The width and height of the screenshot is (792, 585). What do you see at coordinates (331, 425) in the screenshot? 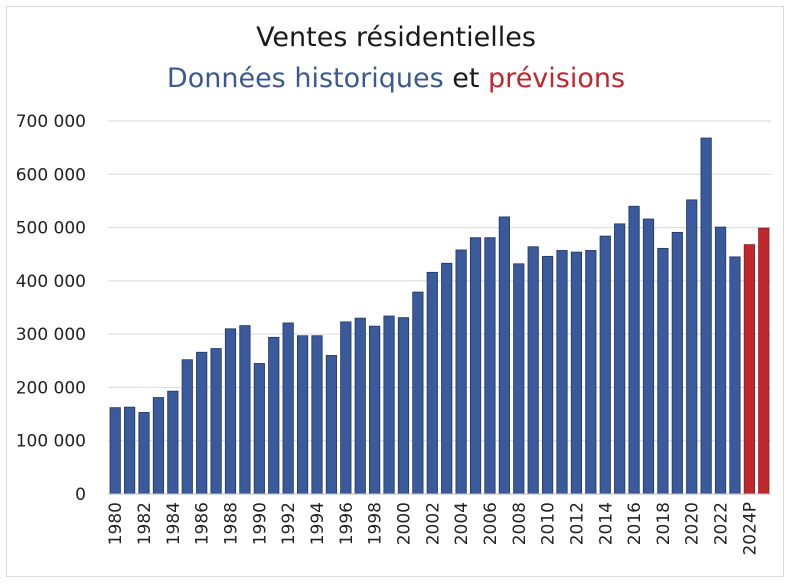
I see `bar-1995` at bounding box center [331, 425].